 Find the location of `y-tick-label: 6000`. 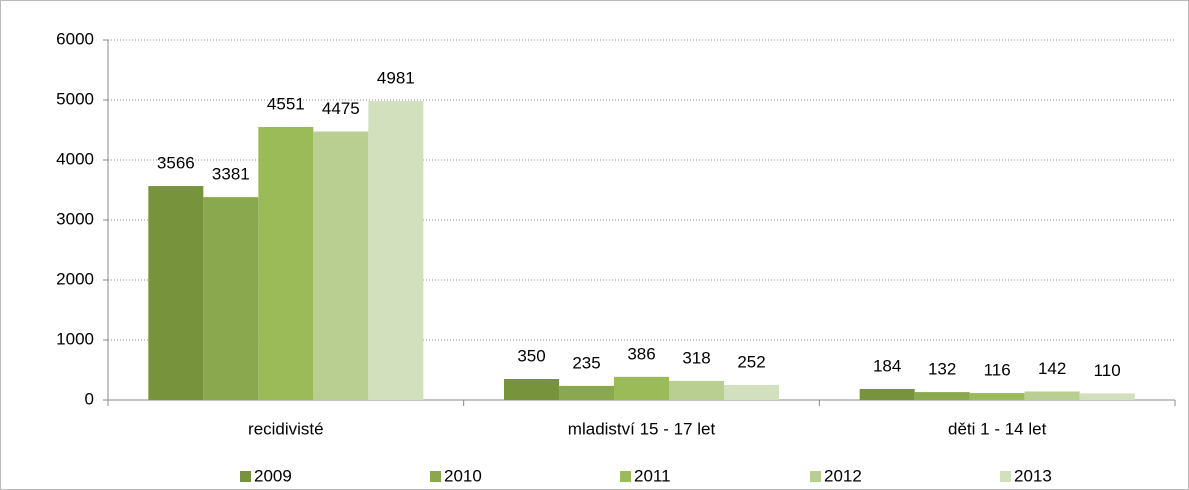

y-tick-label: 6000 is located at coordinates (75, 38).